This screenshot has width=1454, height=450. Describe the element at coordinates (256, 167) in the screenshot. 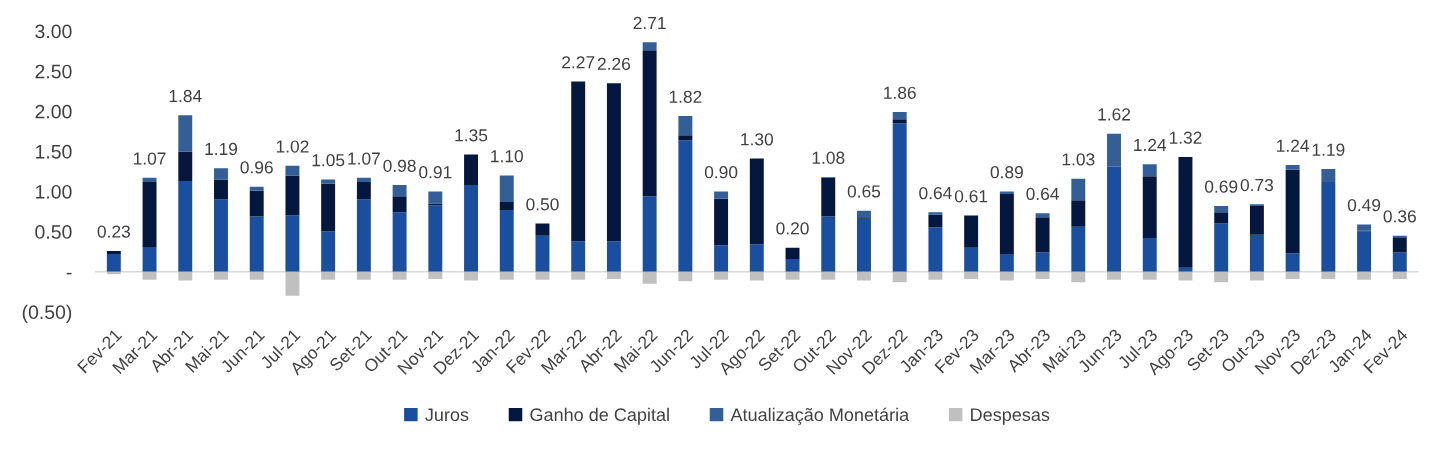

I see `total-label: 0.96` at that location.